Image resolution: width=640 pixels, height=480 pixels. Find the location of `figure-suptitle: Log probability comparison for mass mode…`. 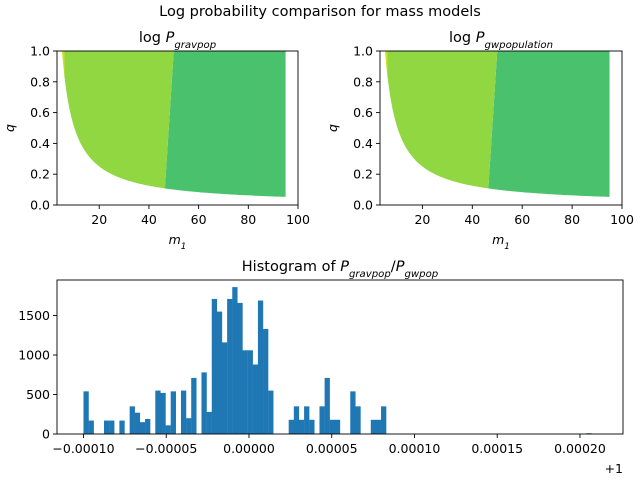

figure-suptitle: Log probability comparison for mass mode… is located at coordinates (320, 12).